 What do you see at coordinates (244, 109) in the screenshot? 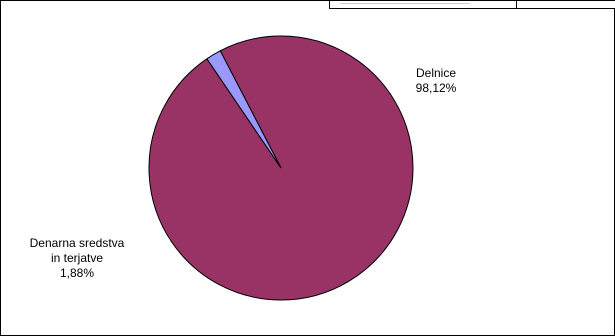
I see `pie-slice-denarna-sredstva` at bounding box center [244, 109].